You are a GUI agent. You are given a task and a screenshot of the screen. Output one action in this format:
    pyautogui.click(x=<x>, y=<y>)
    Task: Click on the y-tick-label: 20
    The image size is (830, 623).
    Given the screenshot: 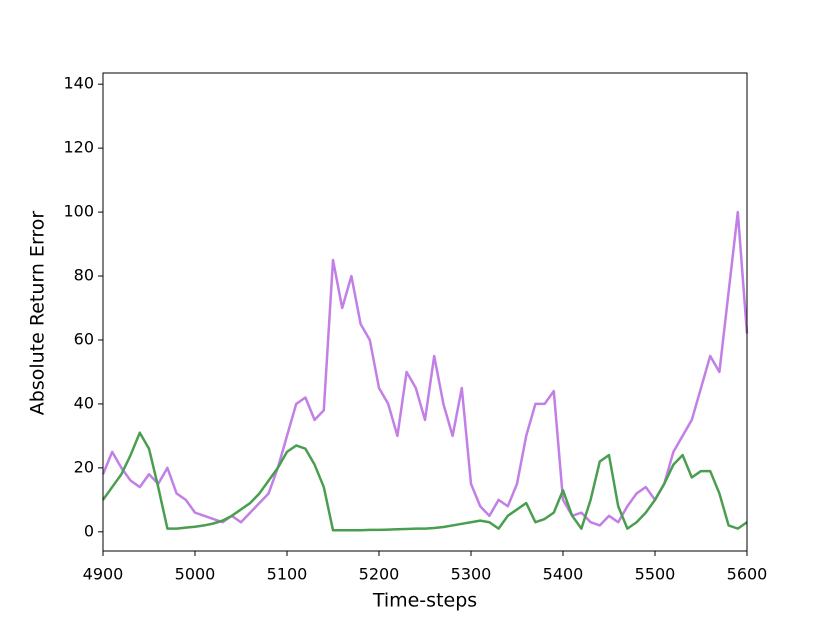 What is the action you would take?
    pyautogui.click(x=84, y=466)
    